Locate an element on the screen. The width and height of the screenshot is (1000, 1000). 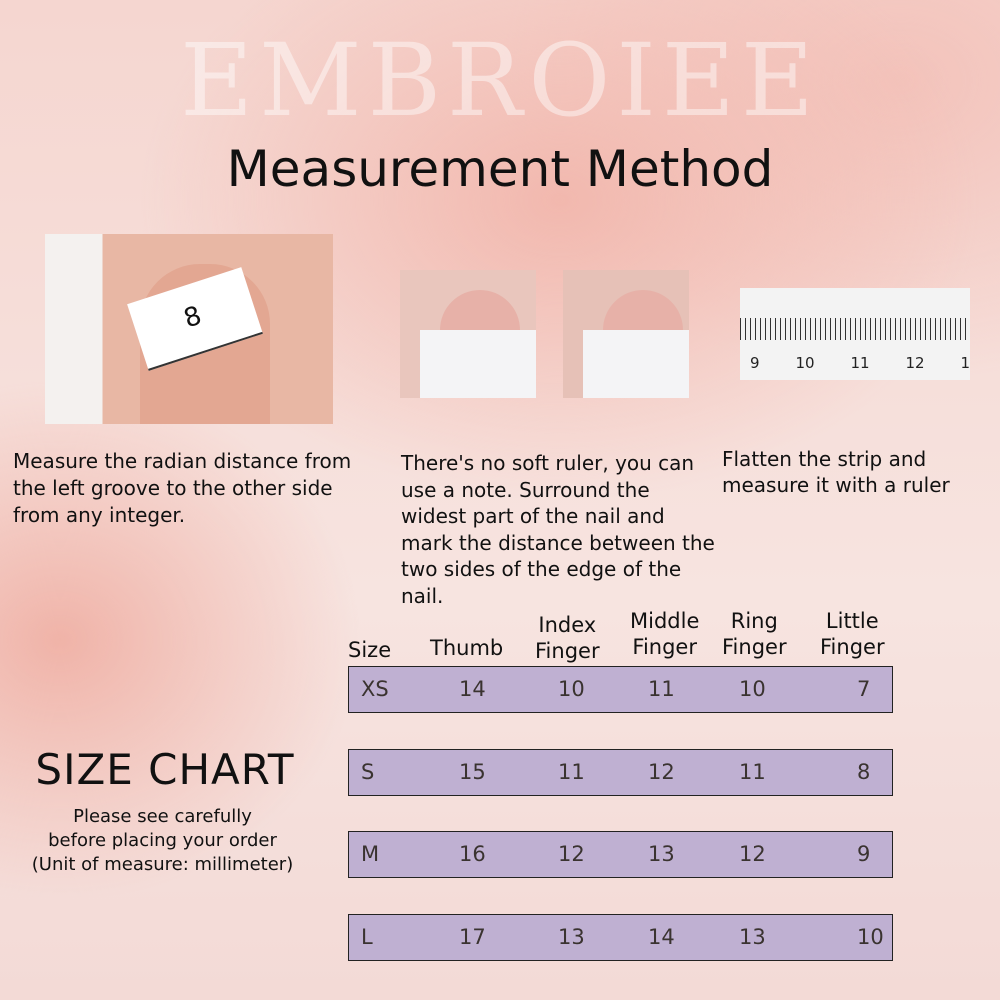
size-label: L is located at coordinates (367, 937).